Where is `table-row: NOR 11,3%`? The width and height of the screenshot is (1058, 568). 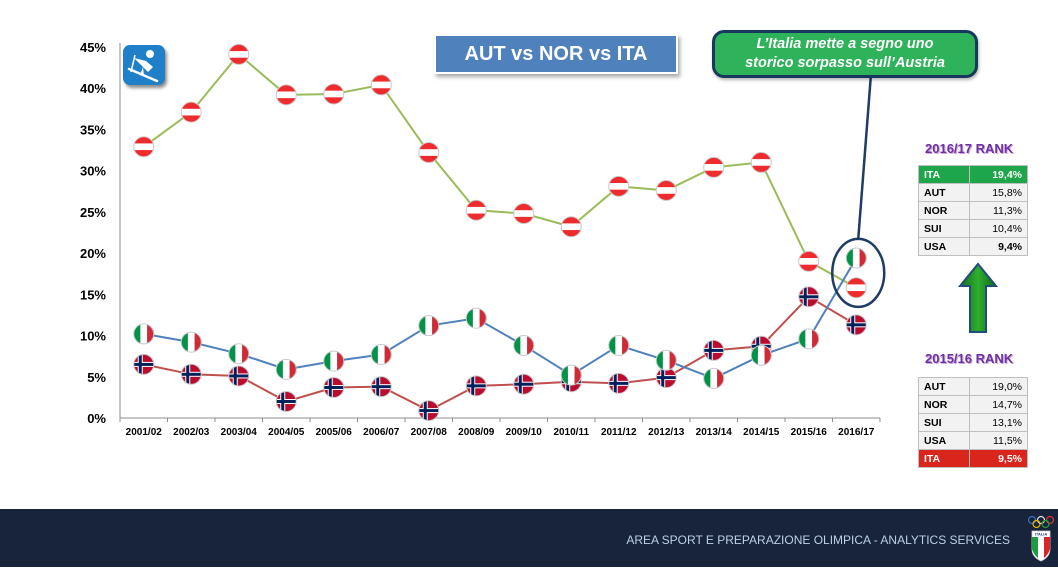 table-row: NOR 11,3% is located at coordinates (973, 210).